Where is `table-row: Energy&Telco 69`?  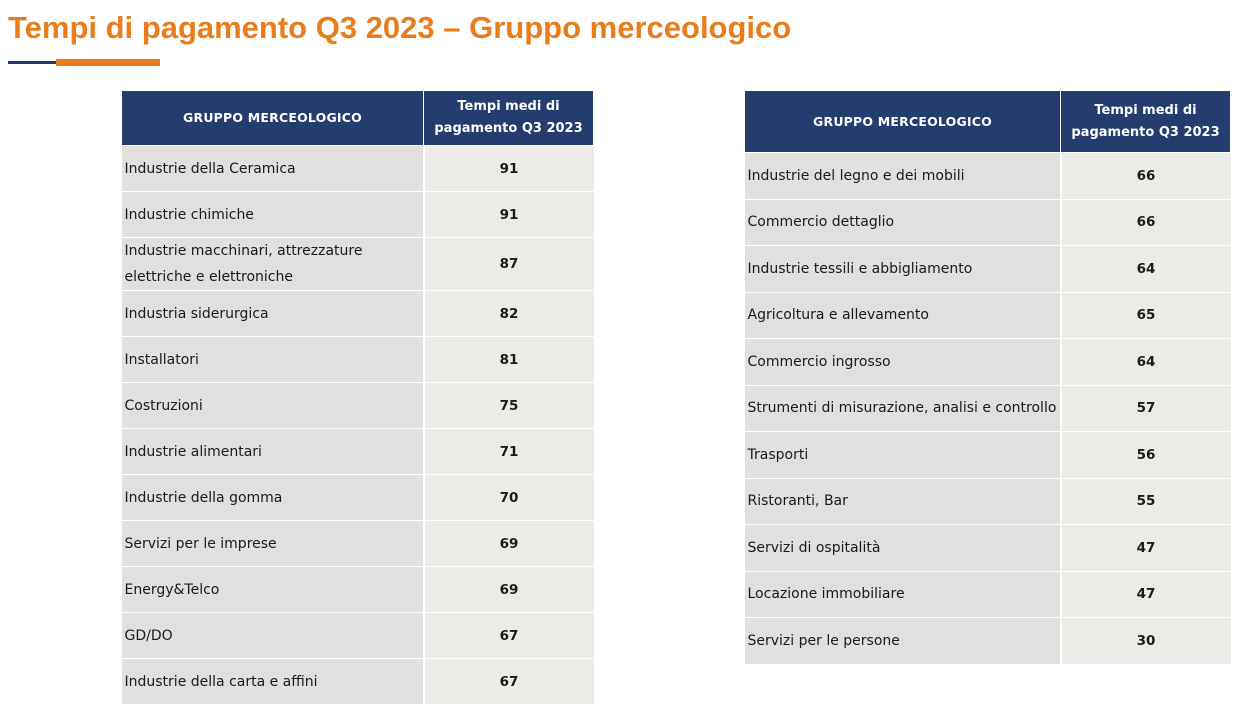 table-row: Energy&Telco 69 is located at coordinates (357, 589).